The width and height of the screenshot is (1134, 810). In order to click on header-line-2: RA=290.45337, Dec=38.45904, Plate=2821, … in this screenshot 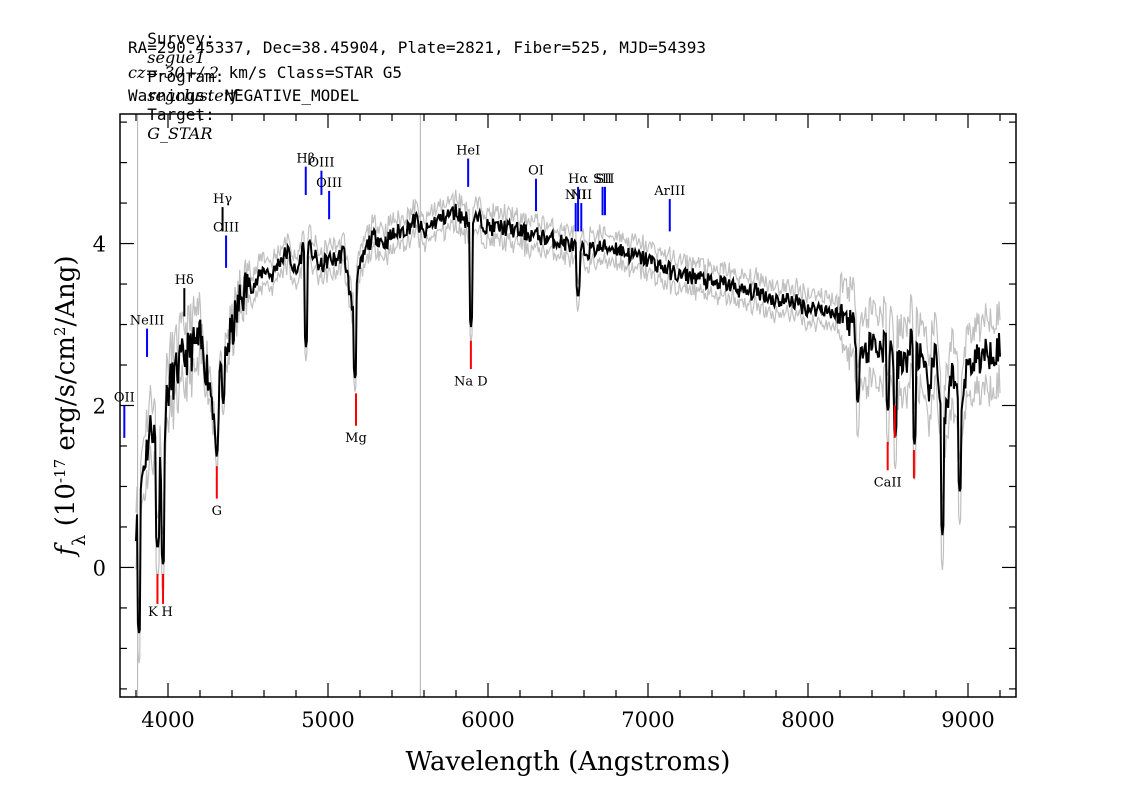, I will do `click(417, 47)`.